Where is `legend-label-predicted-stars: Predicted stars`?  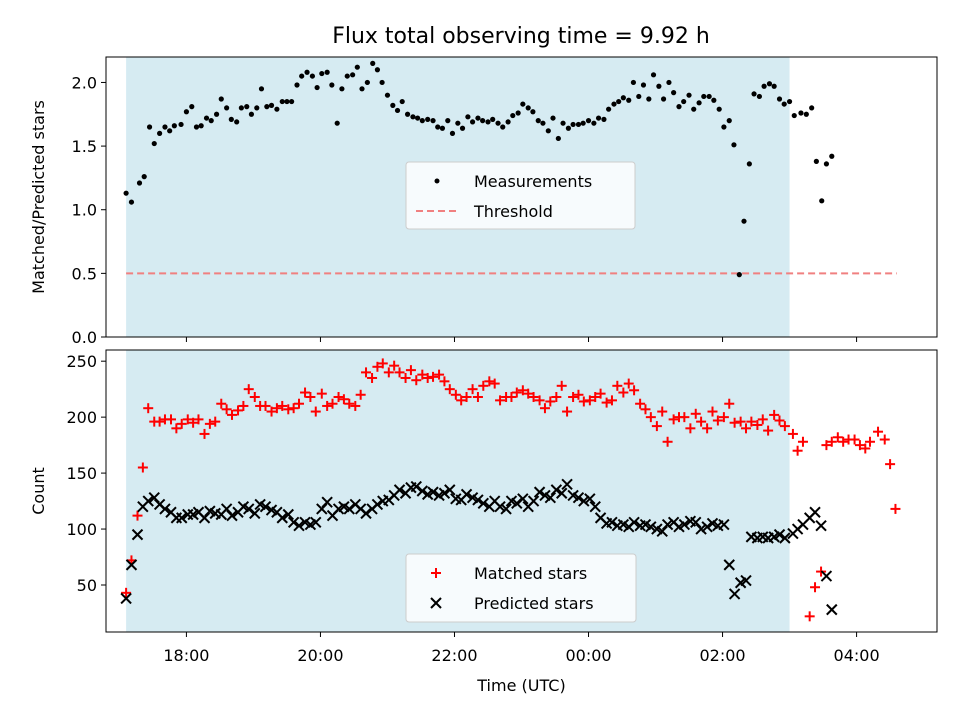 legend-label-predicted-stars: Predicted stars is located at coordinates (534, 603).